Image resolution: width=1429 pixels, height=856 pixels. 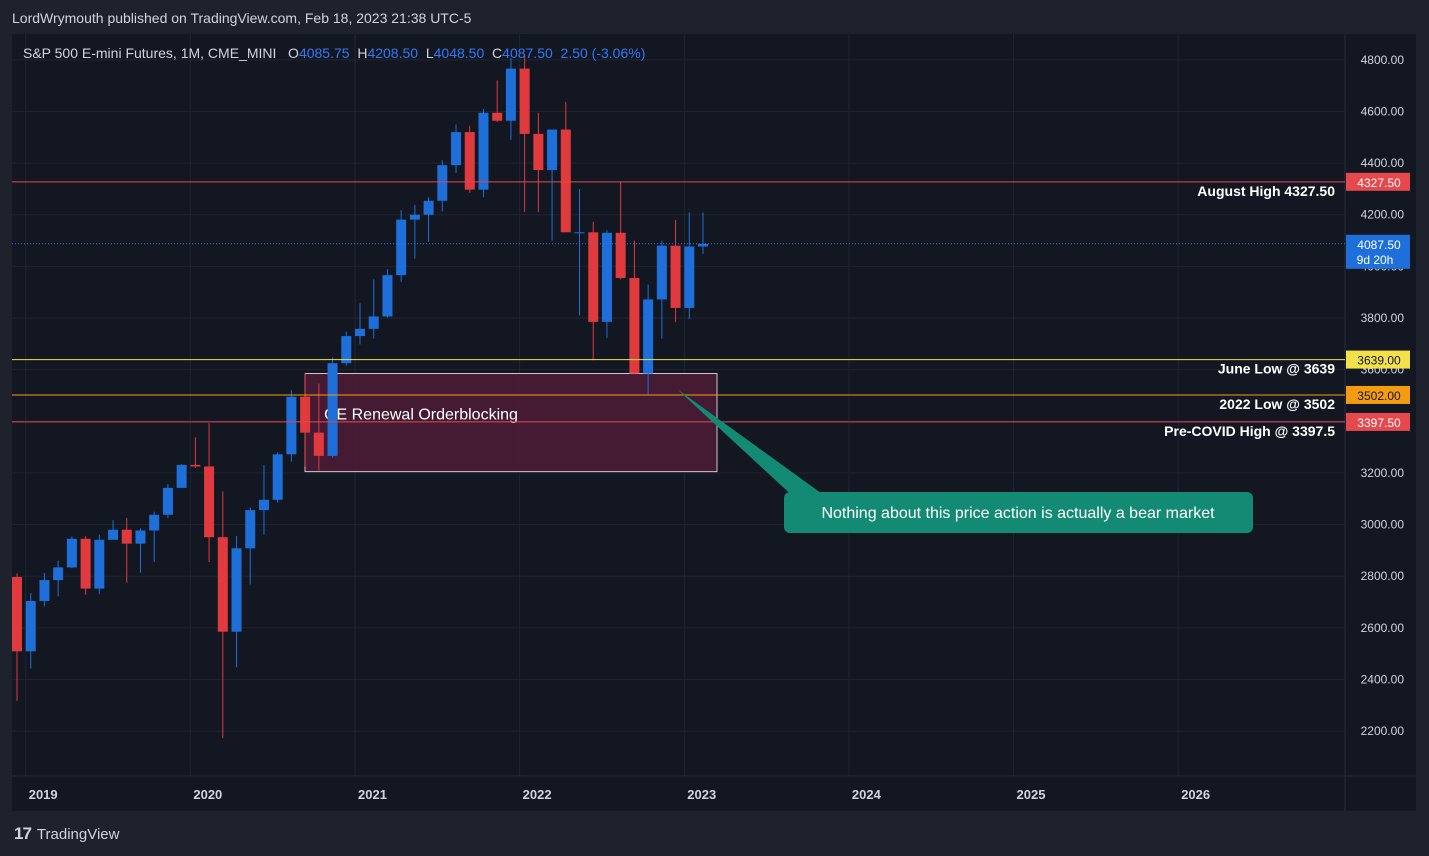 I want to click on level-price-tag-text: 4327.50, so click(x=1379, y=183).